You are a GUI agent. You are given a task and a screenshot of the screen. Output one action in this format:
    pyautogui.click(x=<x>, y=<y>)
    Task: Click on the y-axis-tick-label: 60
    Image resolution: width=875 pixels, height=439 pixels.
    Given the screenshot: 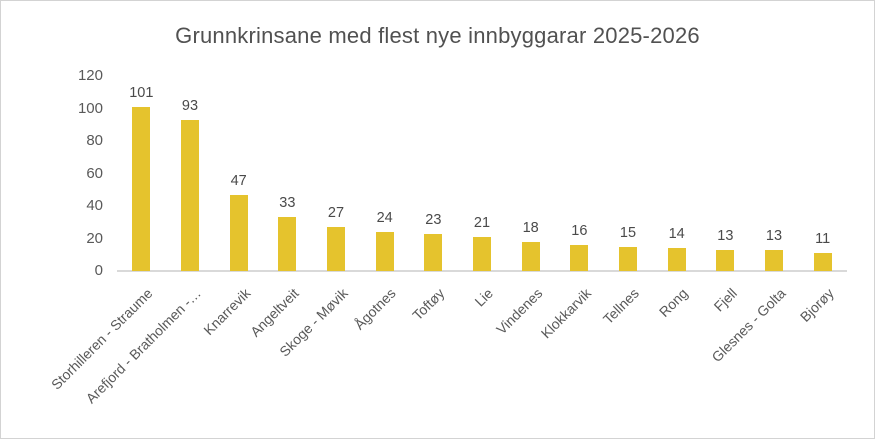 What is the action you would take?
    pyautogui.click(x=94, y=173)
    